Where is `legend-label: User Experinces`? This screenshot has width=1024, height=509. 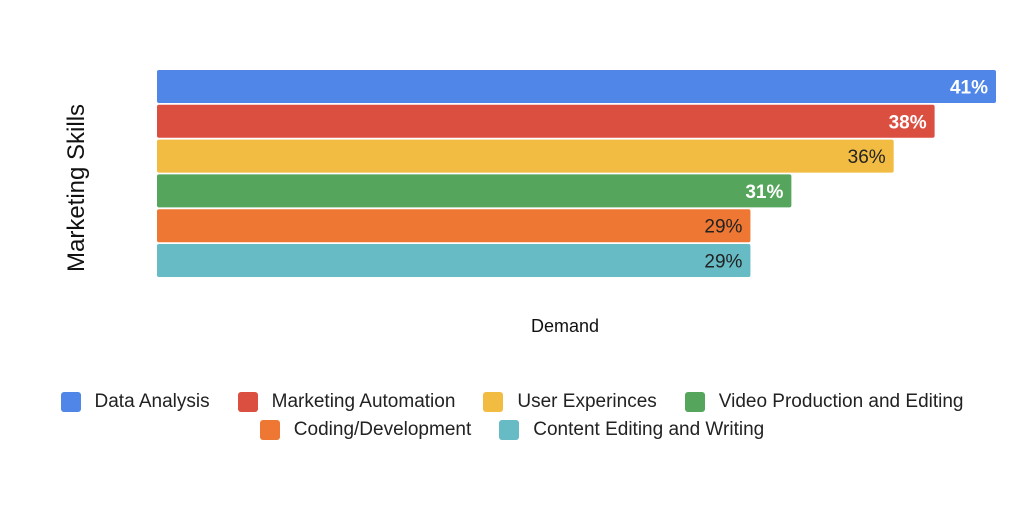
legend-label: User Experinces is located at coordinates (587, 401).